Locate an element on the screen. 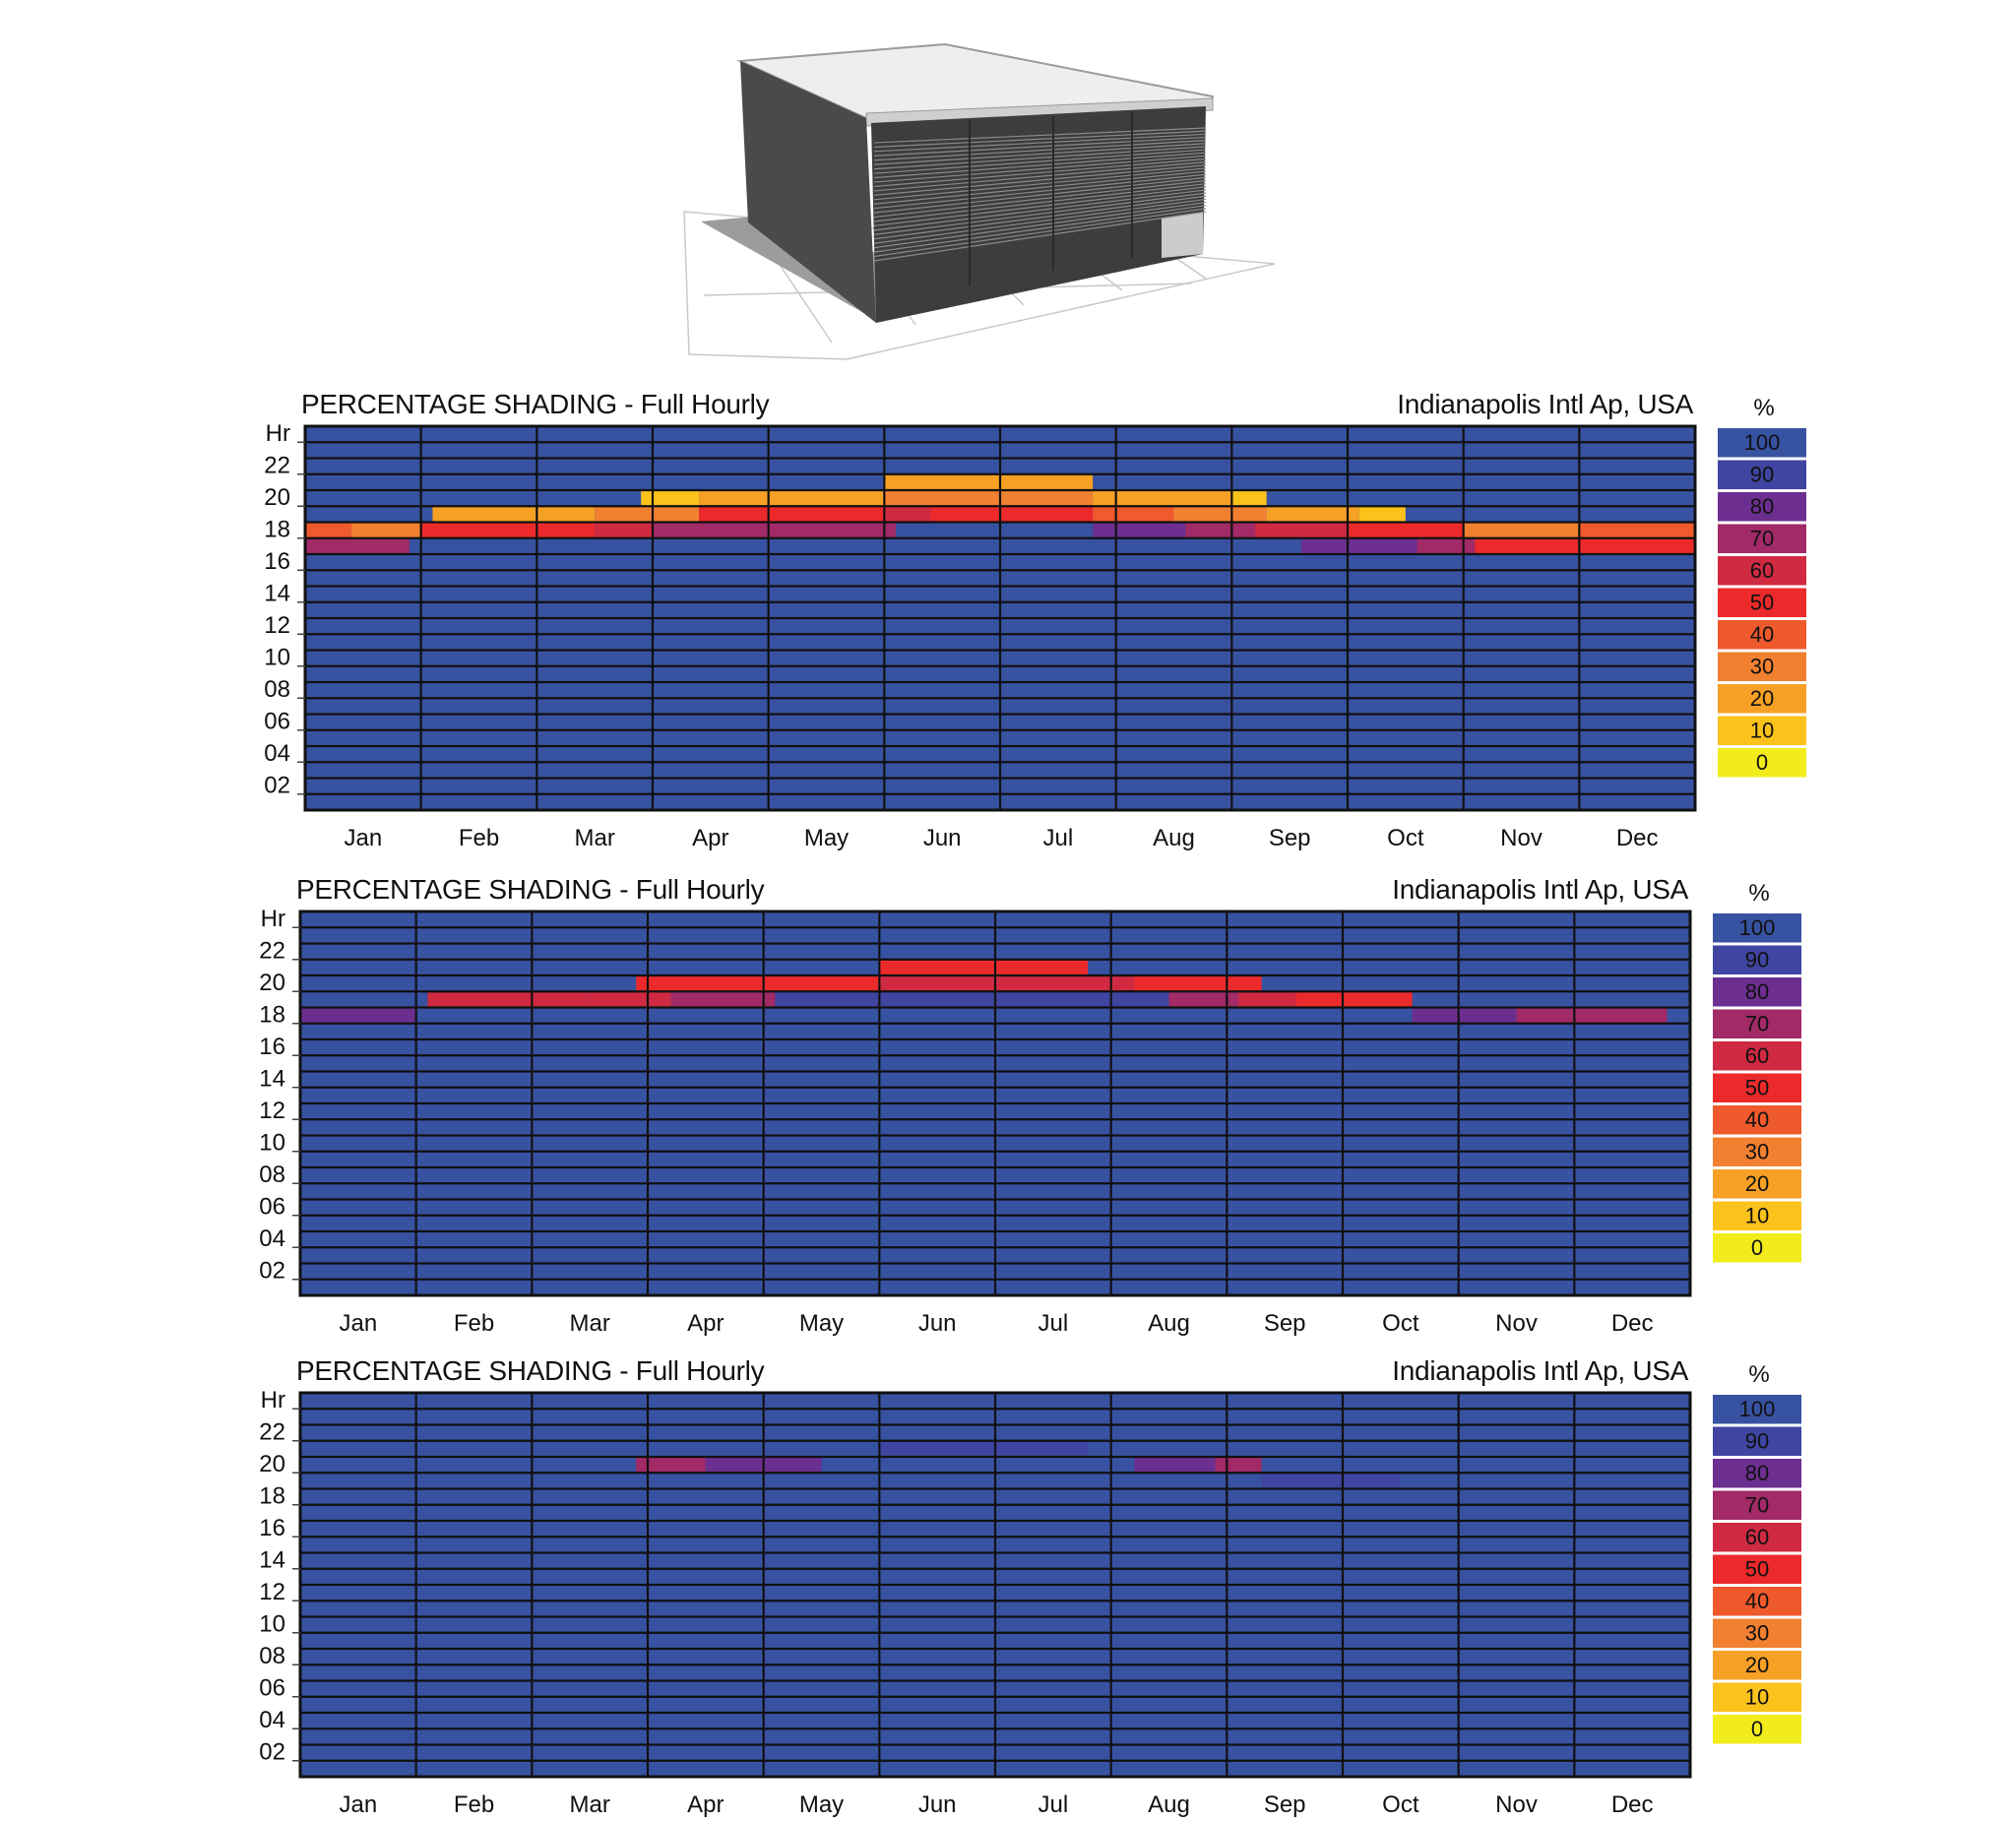  y-tick-label: 04 is located at coordinates (272, 1720).